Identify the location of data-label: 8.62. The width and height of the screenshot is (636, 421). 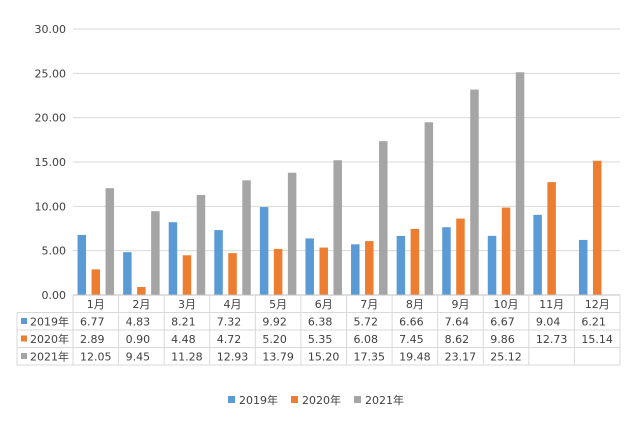
(457, 339).